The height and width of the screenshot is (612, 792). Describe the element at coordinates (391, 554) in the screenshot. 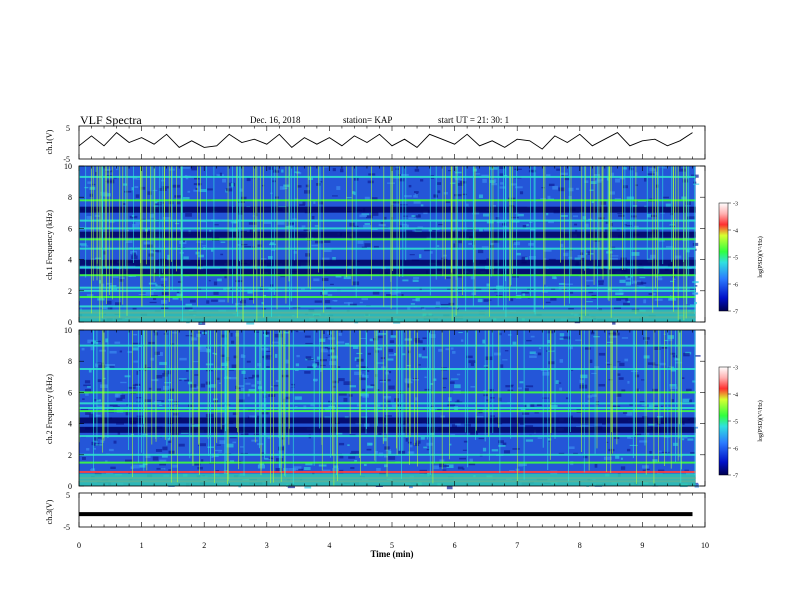

I see `x-axis-label: Time (min)` at that location.